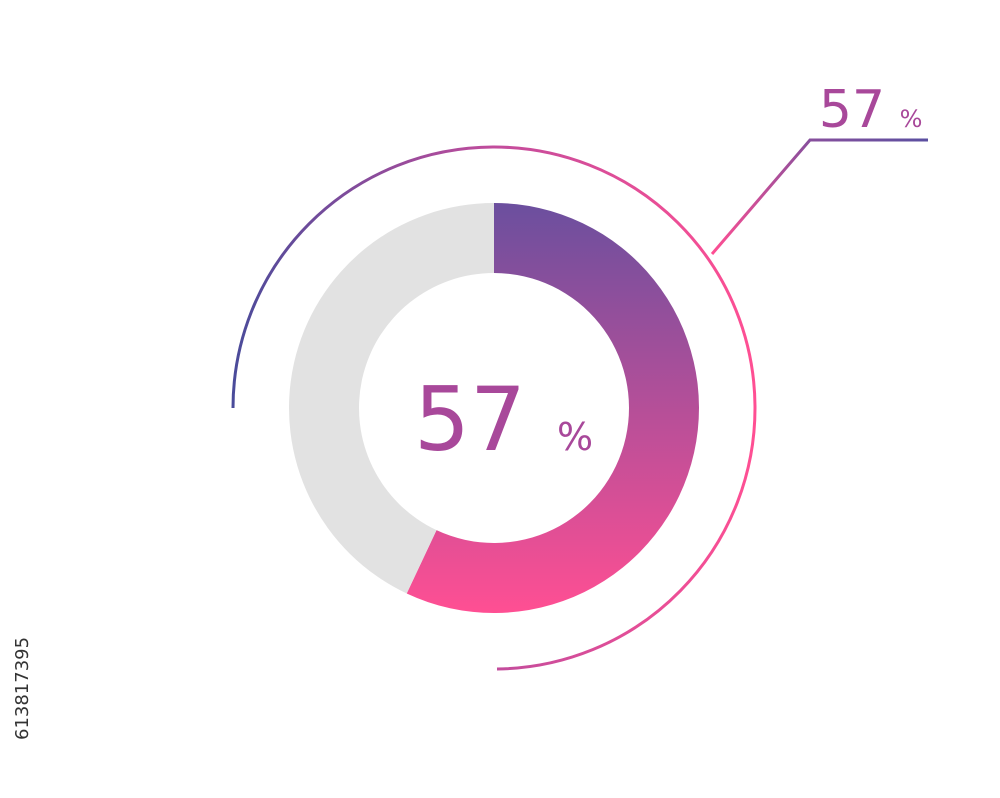  What do you see at coordinates (819, 196) in the screenshot?
I see `leader-line` at bounding box center [819, 196].